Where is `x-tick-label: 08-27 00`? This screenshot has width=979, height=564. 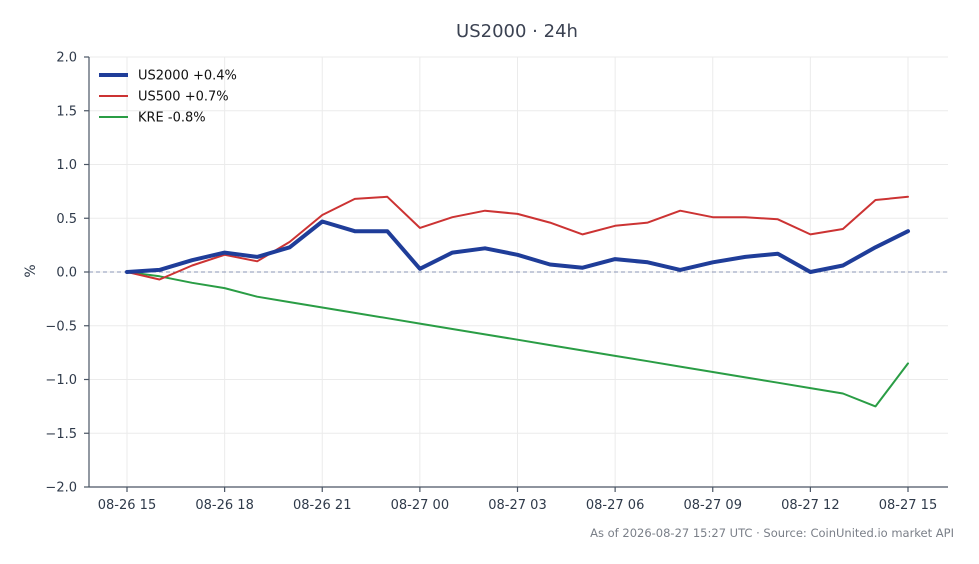
x-tick-label: 08-27 00 is located at coordinates (420, 505).